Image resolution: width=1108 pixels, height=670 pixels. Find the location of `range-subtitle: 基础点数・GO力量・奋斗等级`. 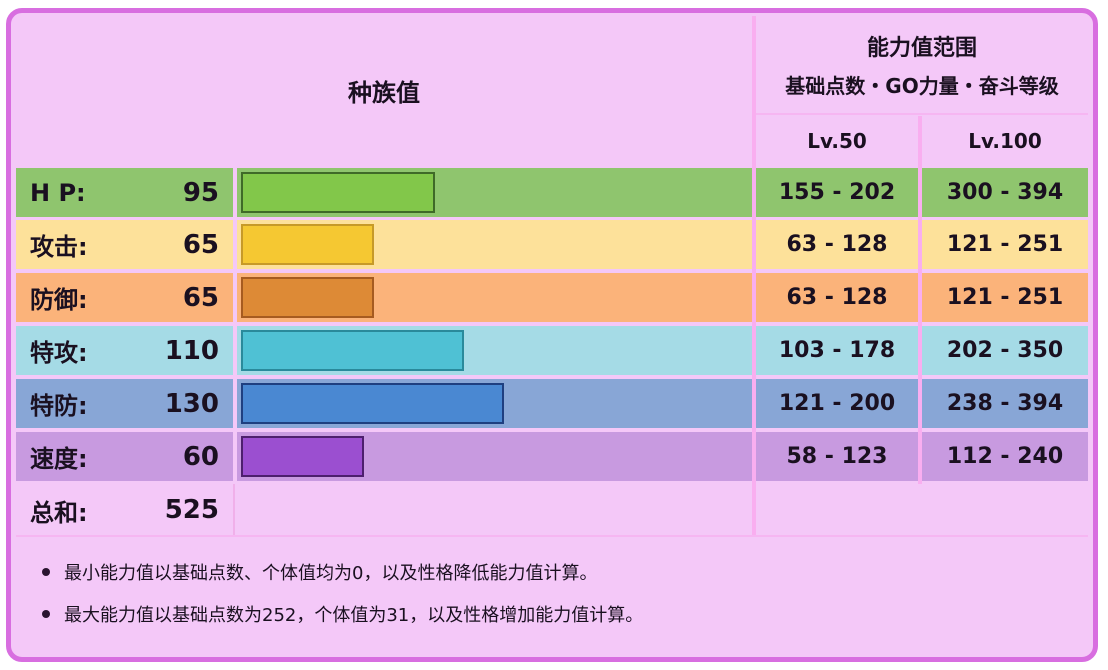

range-subtitle: 基础点数・GO力量・奋斗等级 is located at coordinates (922, 86).